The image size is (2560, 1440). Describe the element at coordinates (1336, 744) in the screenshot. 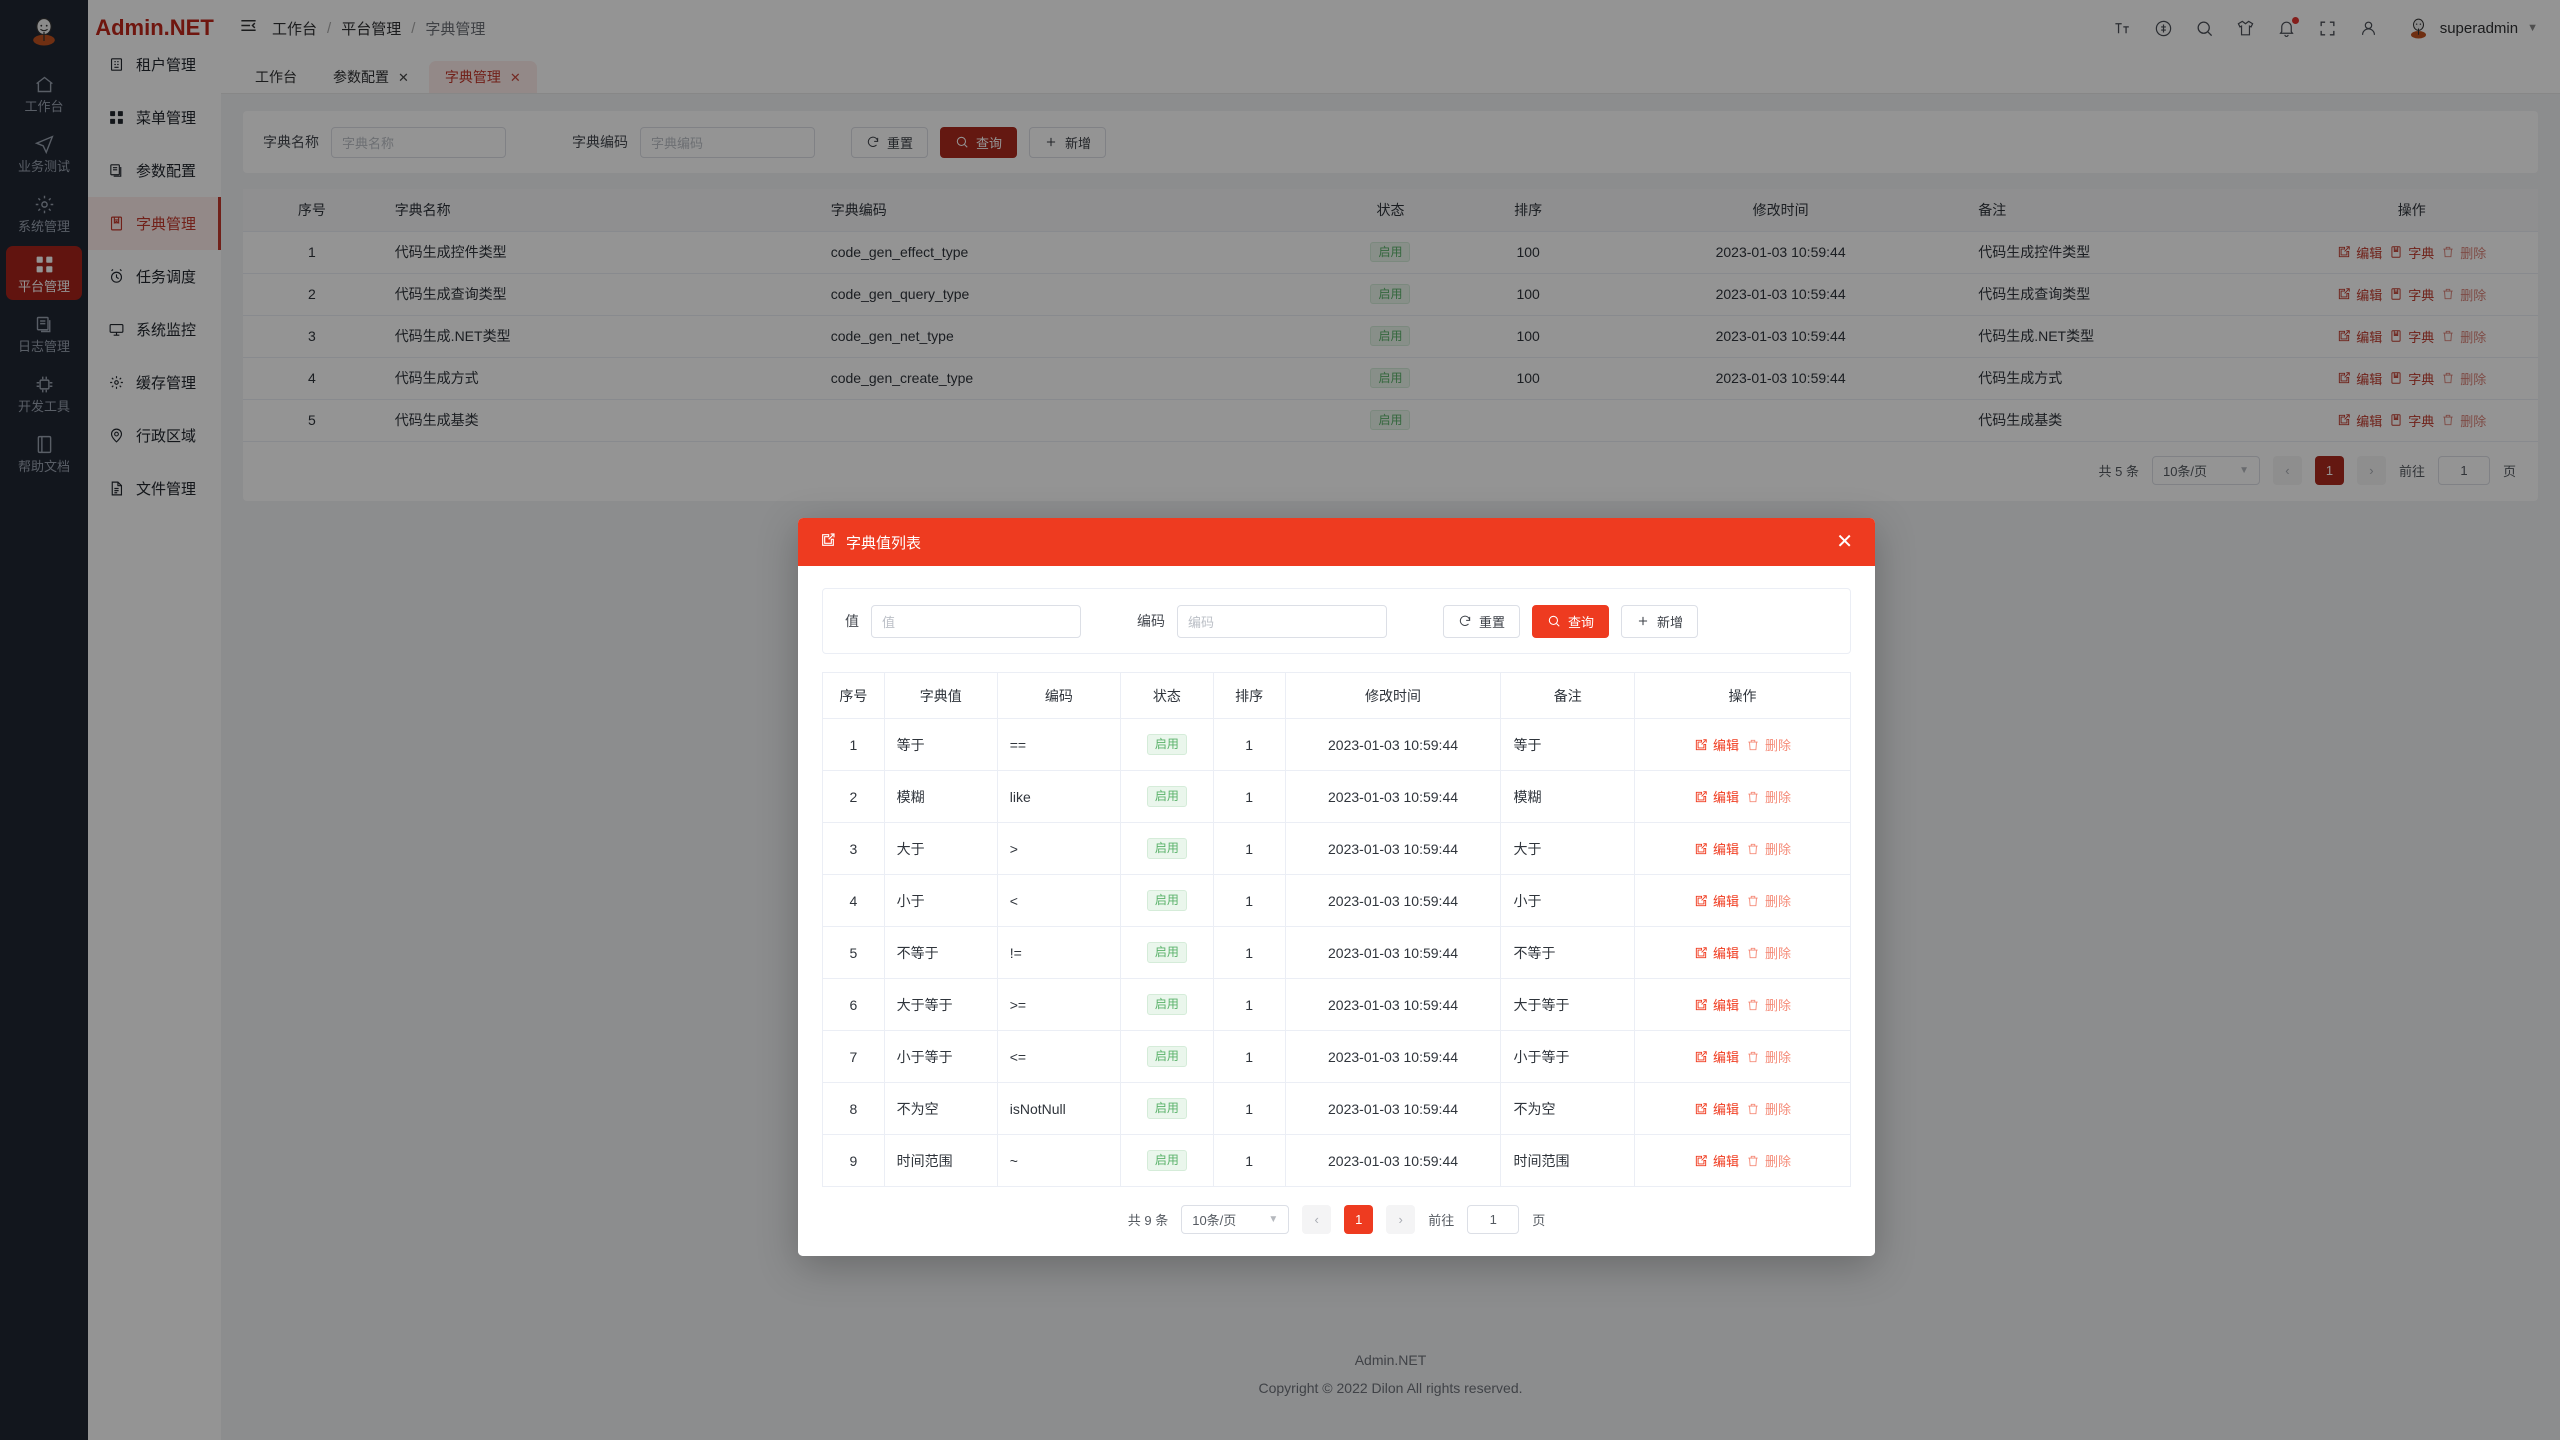

I see `modal-table-row: 1 等于 == 启用 1 2023-01-03 10:59:44 等于 编辑 删除` at that location.